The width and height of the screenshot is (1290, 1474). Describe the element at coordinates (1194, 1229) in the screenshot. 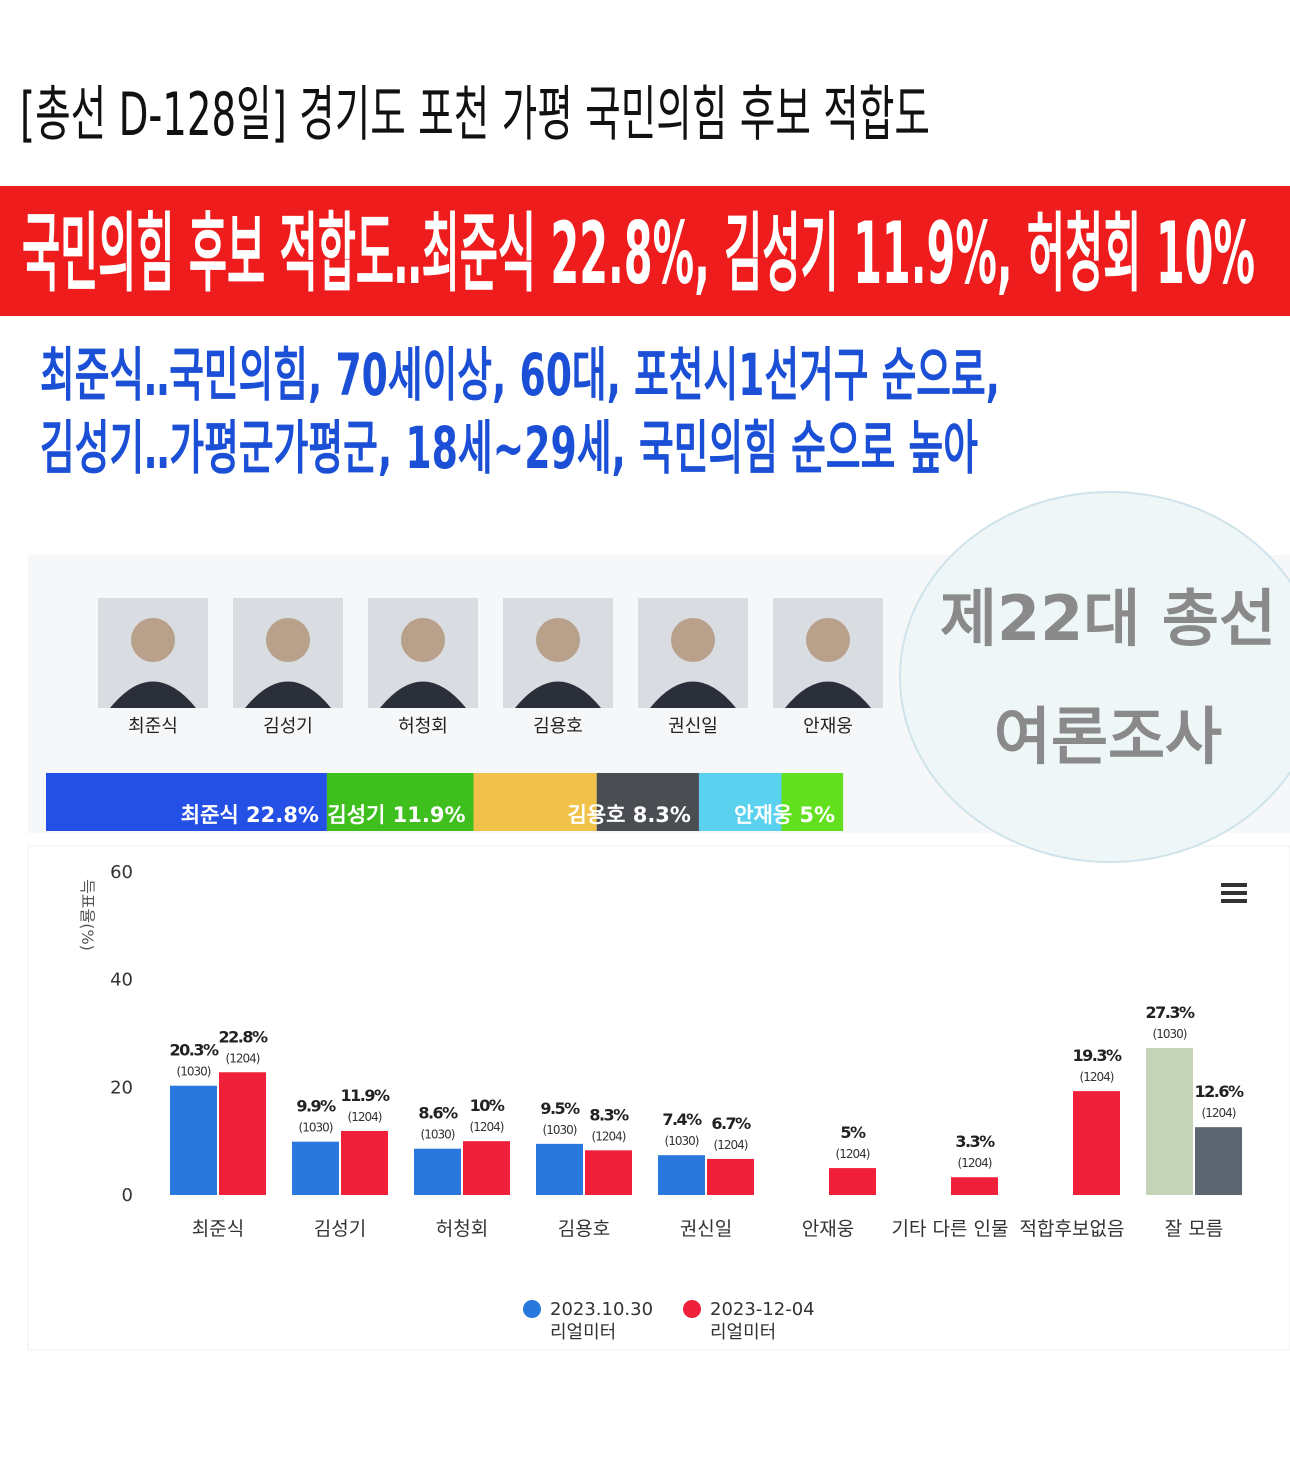

I see `x-tick-label: 잘 모름` at that location.